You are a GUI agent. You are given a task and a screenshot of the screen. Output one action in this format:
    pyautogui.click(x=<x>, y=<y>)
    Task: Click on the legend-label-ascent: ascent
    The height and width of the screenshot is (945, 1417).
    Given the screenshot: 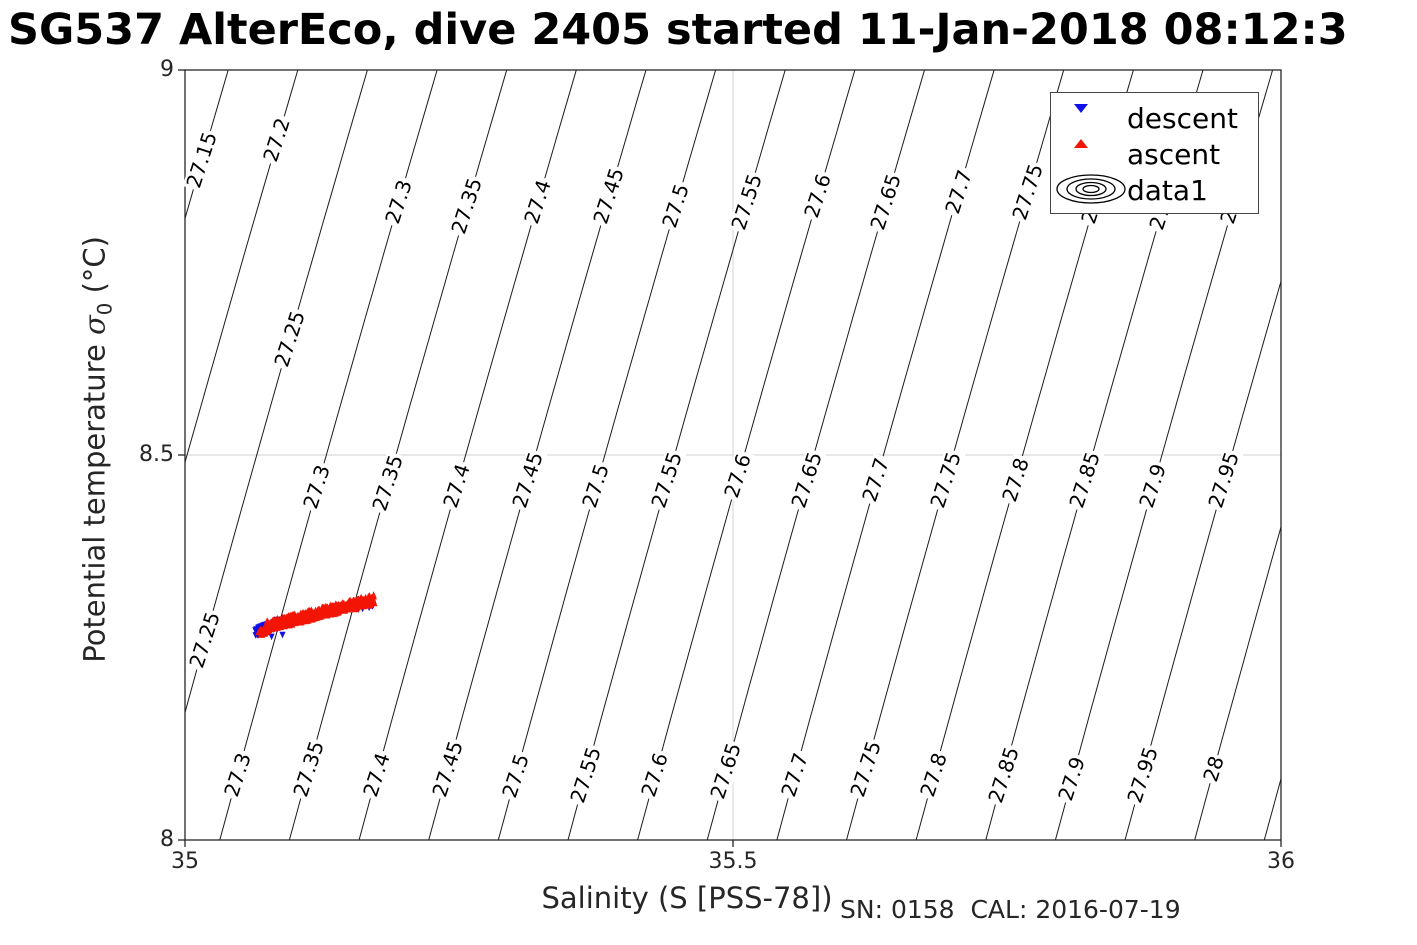 What is the action you would take?
    pyautogui.click(x=1174, y=154)
    